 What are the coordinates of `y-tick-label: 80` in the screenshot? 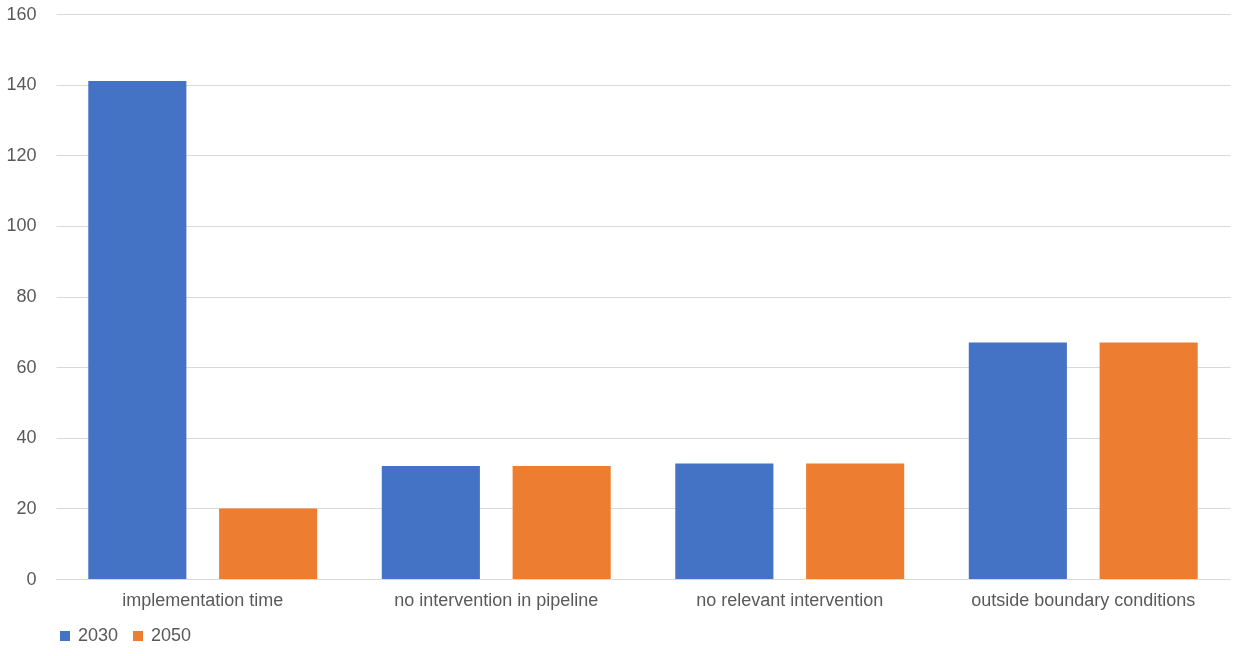 It's located at (26, 296).